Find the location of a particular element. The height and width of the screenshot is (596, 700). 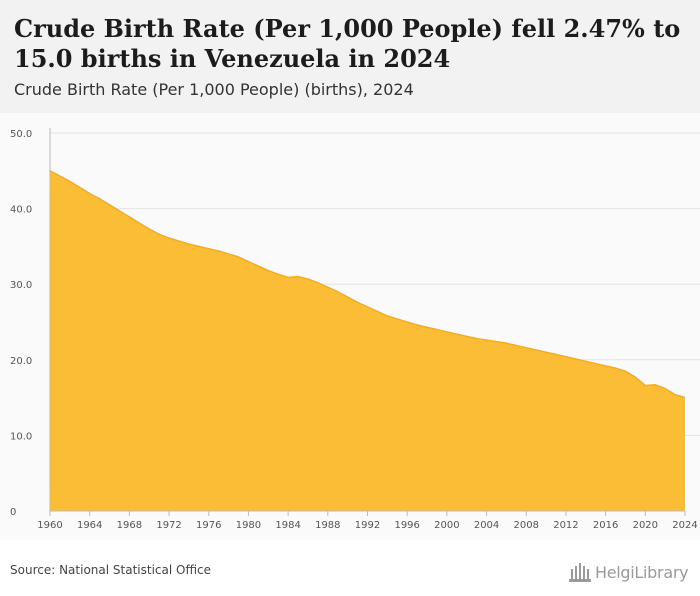

y-tick-label: 40.0 is located at coordinates (21, 210).